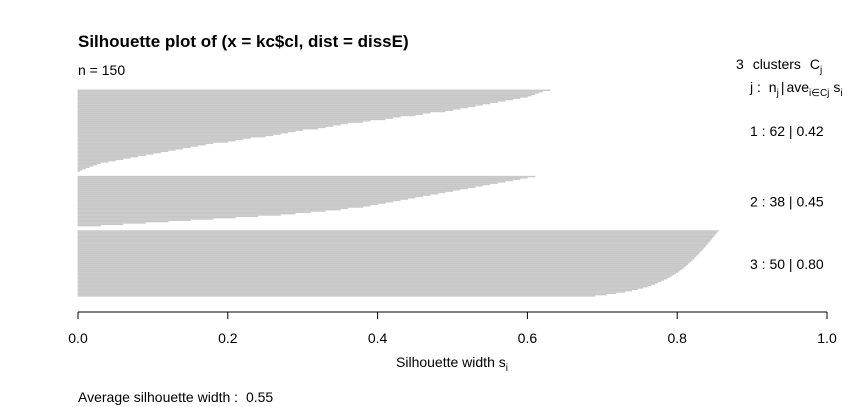 This screenshot has width=868, height=407. What do you see at coordinates (452, 328) in the screenshot?
I see `x-axis: 0.0 0.2 0.4 0.6 0.8 1.0` at bounding box center [452, 328].